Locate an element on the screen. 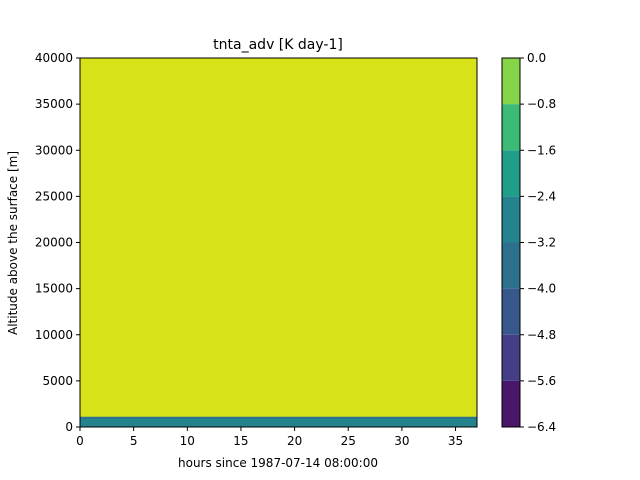  x-axis: 0 5 10 15 20 25 30 35 is located at coordinates (269, 437).